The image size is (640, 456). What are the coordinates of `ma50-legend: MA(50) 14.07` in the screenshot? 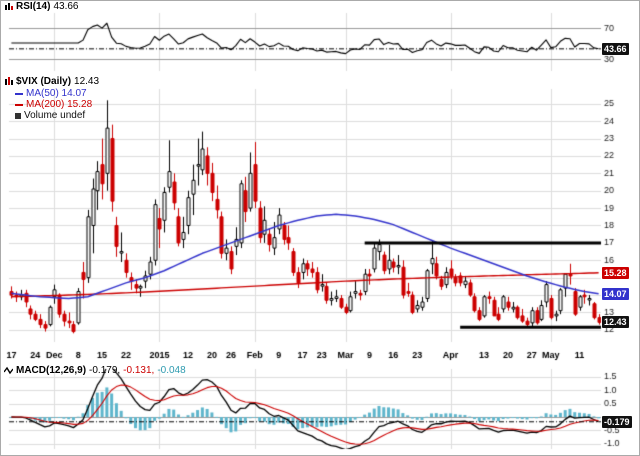 It's located at (51, 93).